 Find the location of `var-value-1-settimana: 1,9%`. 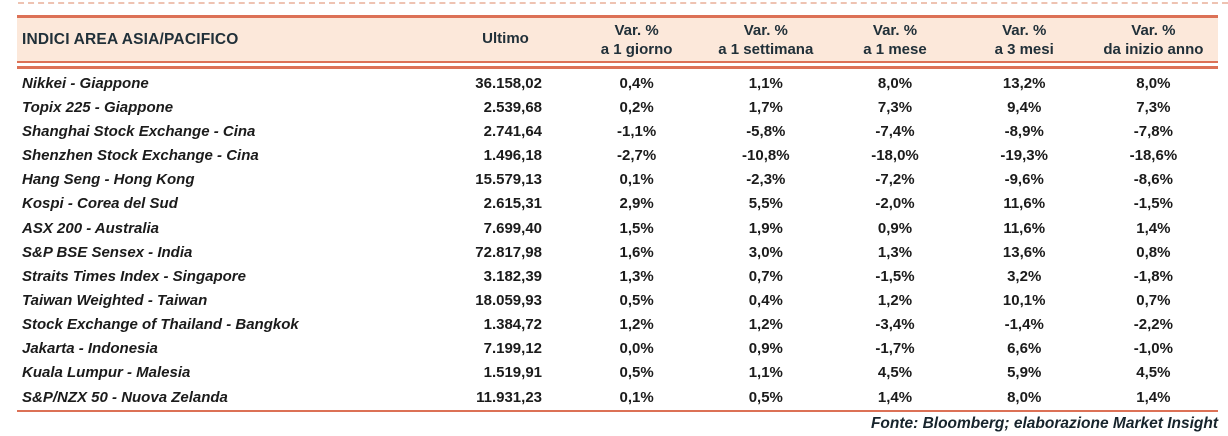

var-value-1-settimana: 1,9% is located at coordinates (765, 228).